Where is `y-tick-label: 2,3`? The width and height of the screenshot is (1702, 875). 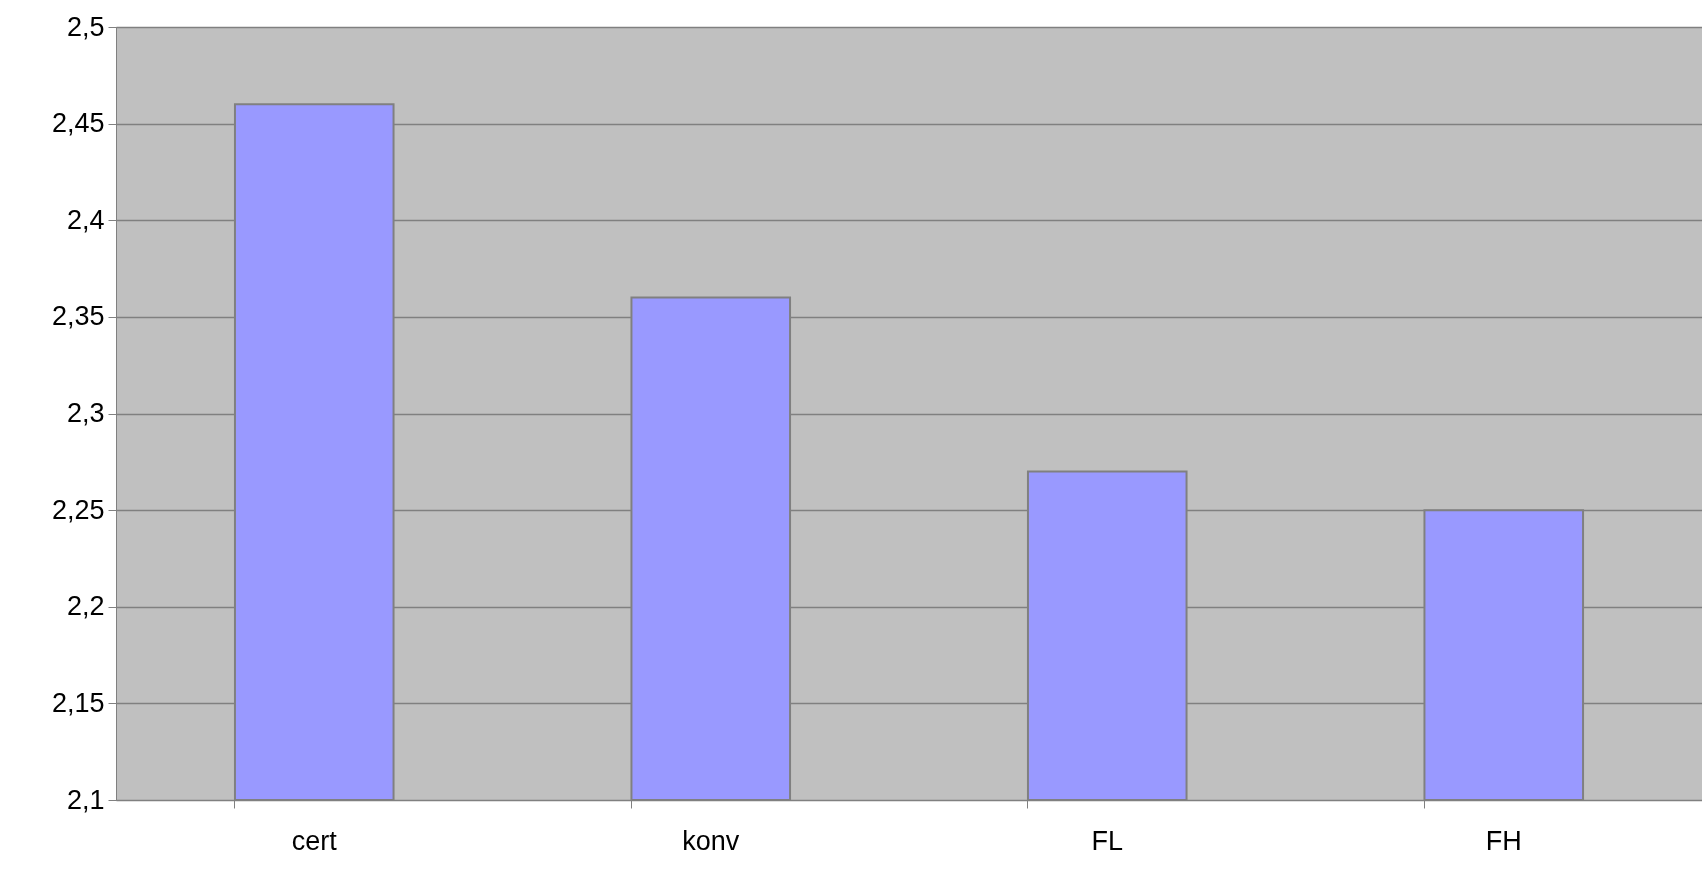 y-tick-label: 2,3 is located at coordinates (85, 413).